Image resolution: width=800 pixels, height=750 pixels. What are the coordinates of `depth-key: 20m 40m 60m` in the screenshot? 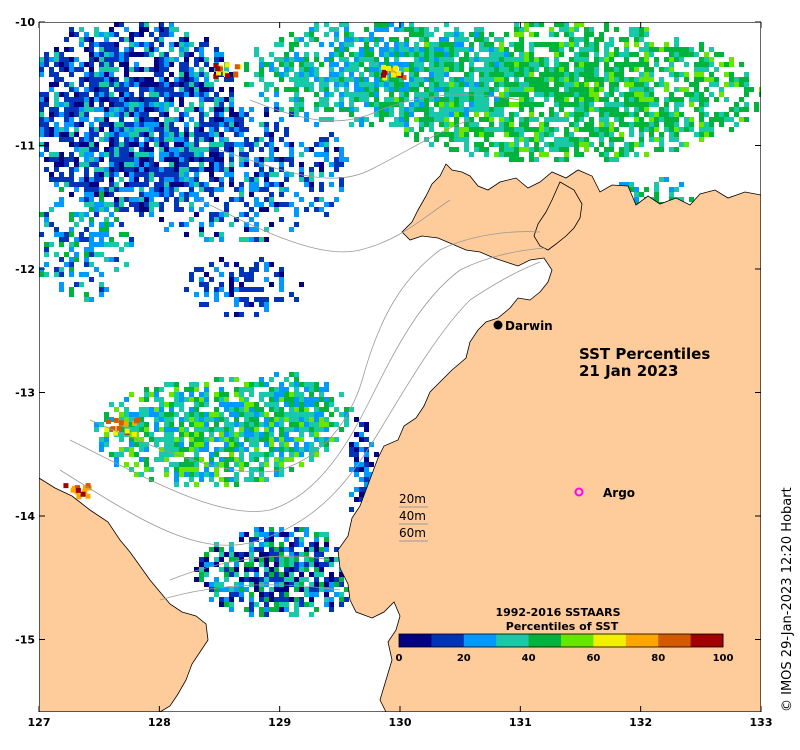 It's located at (413, 517).